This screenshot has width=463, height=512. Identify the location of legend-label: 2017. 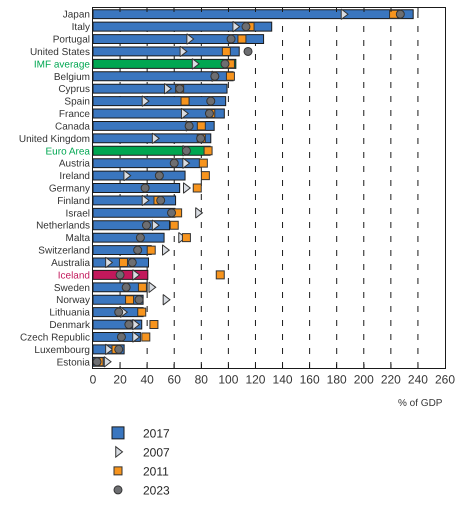
(156, 433).